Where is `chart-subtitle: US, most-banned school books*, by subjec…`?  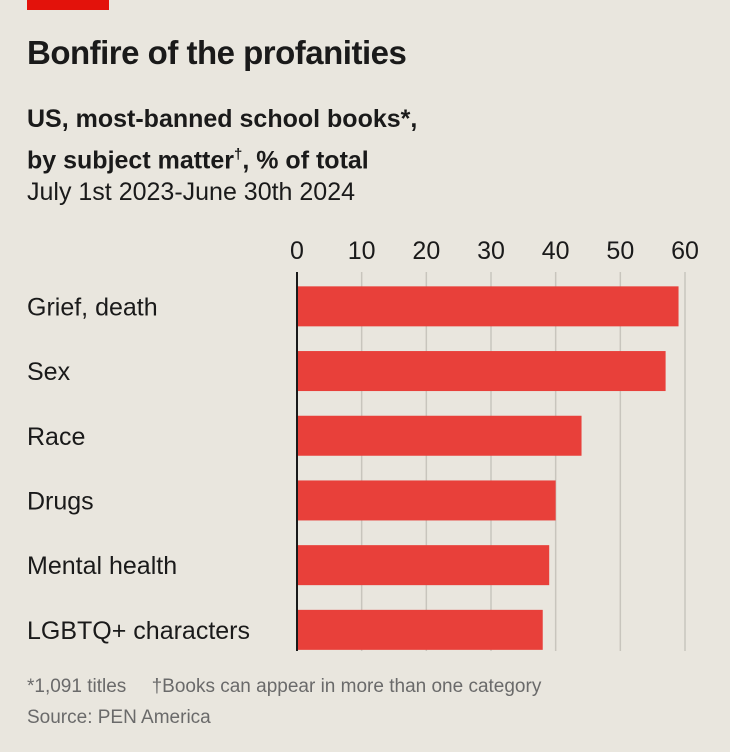
chart-subtitle: US, most-banned school books*, by subjec… is located at coordinates (222, 139).